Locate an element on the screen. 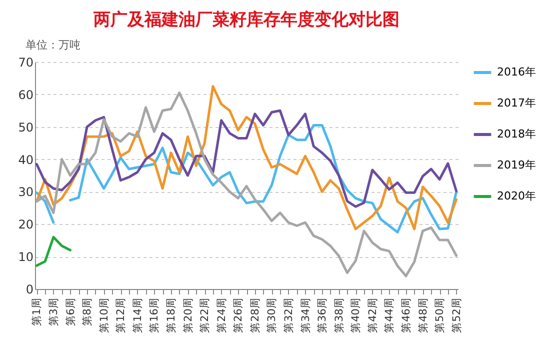  x-tick-label: 第3周 is located at coordinates (54, 312).